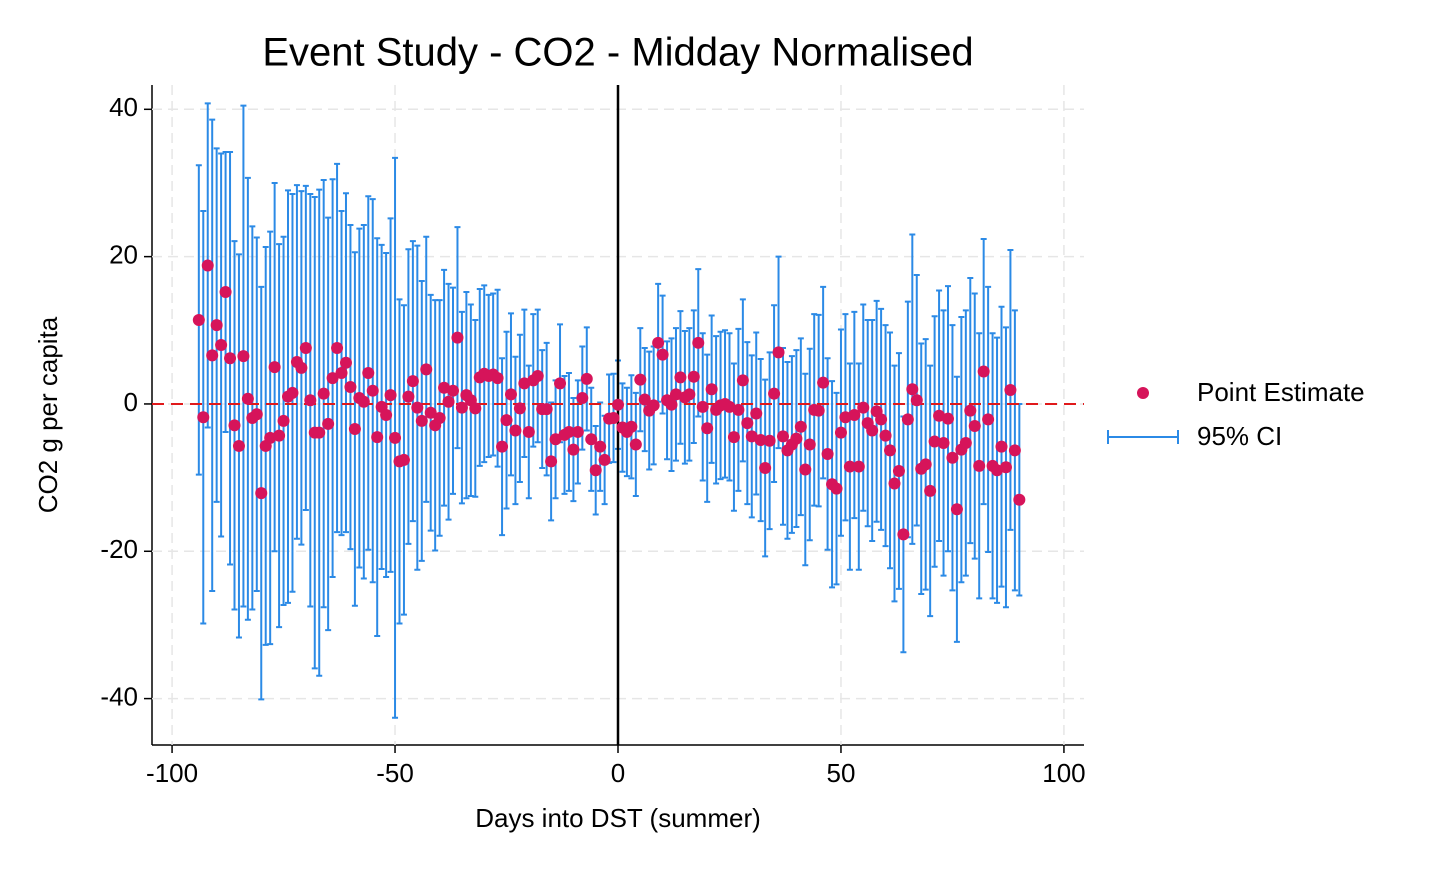 This screenshot has width=1455, height=873. What do you see at coordinates (1239, 436) in the screenshot?
I see `legend-label: 95% CI` at bounding box center [1239, 436].